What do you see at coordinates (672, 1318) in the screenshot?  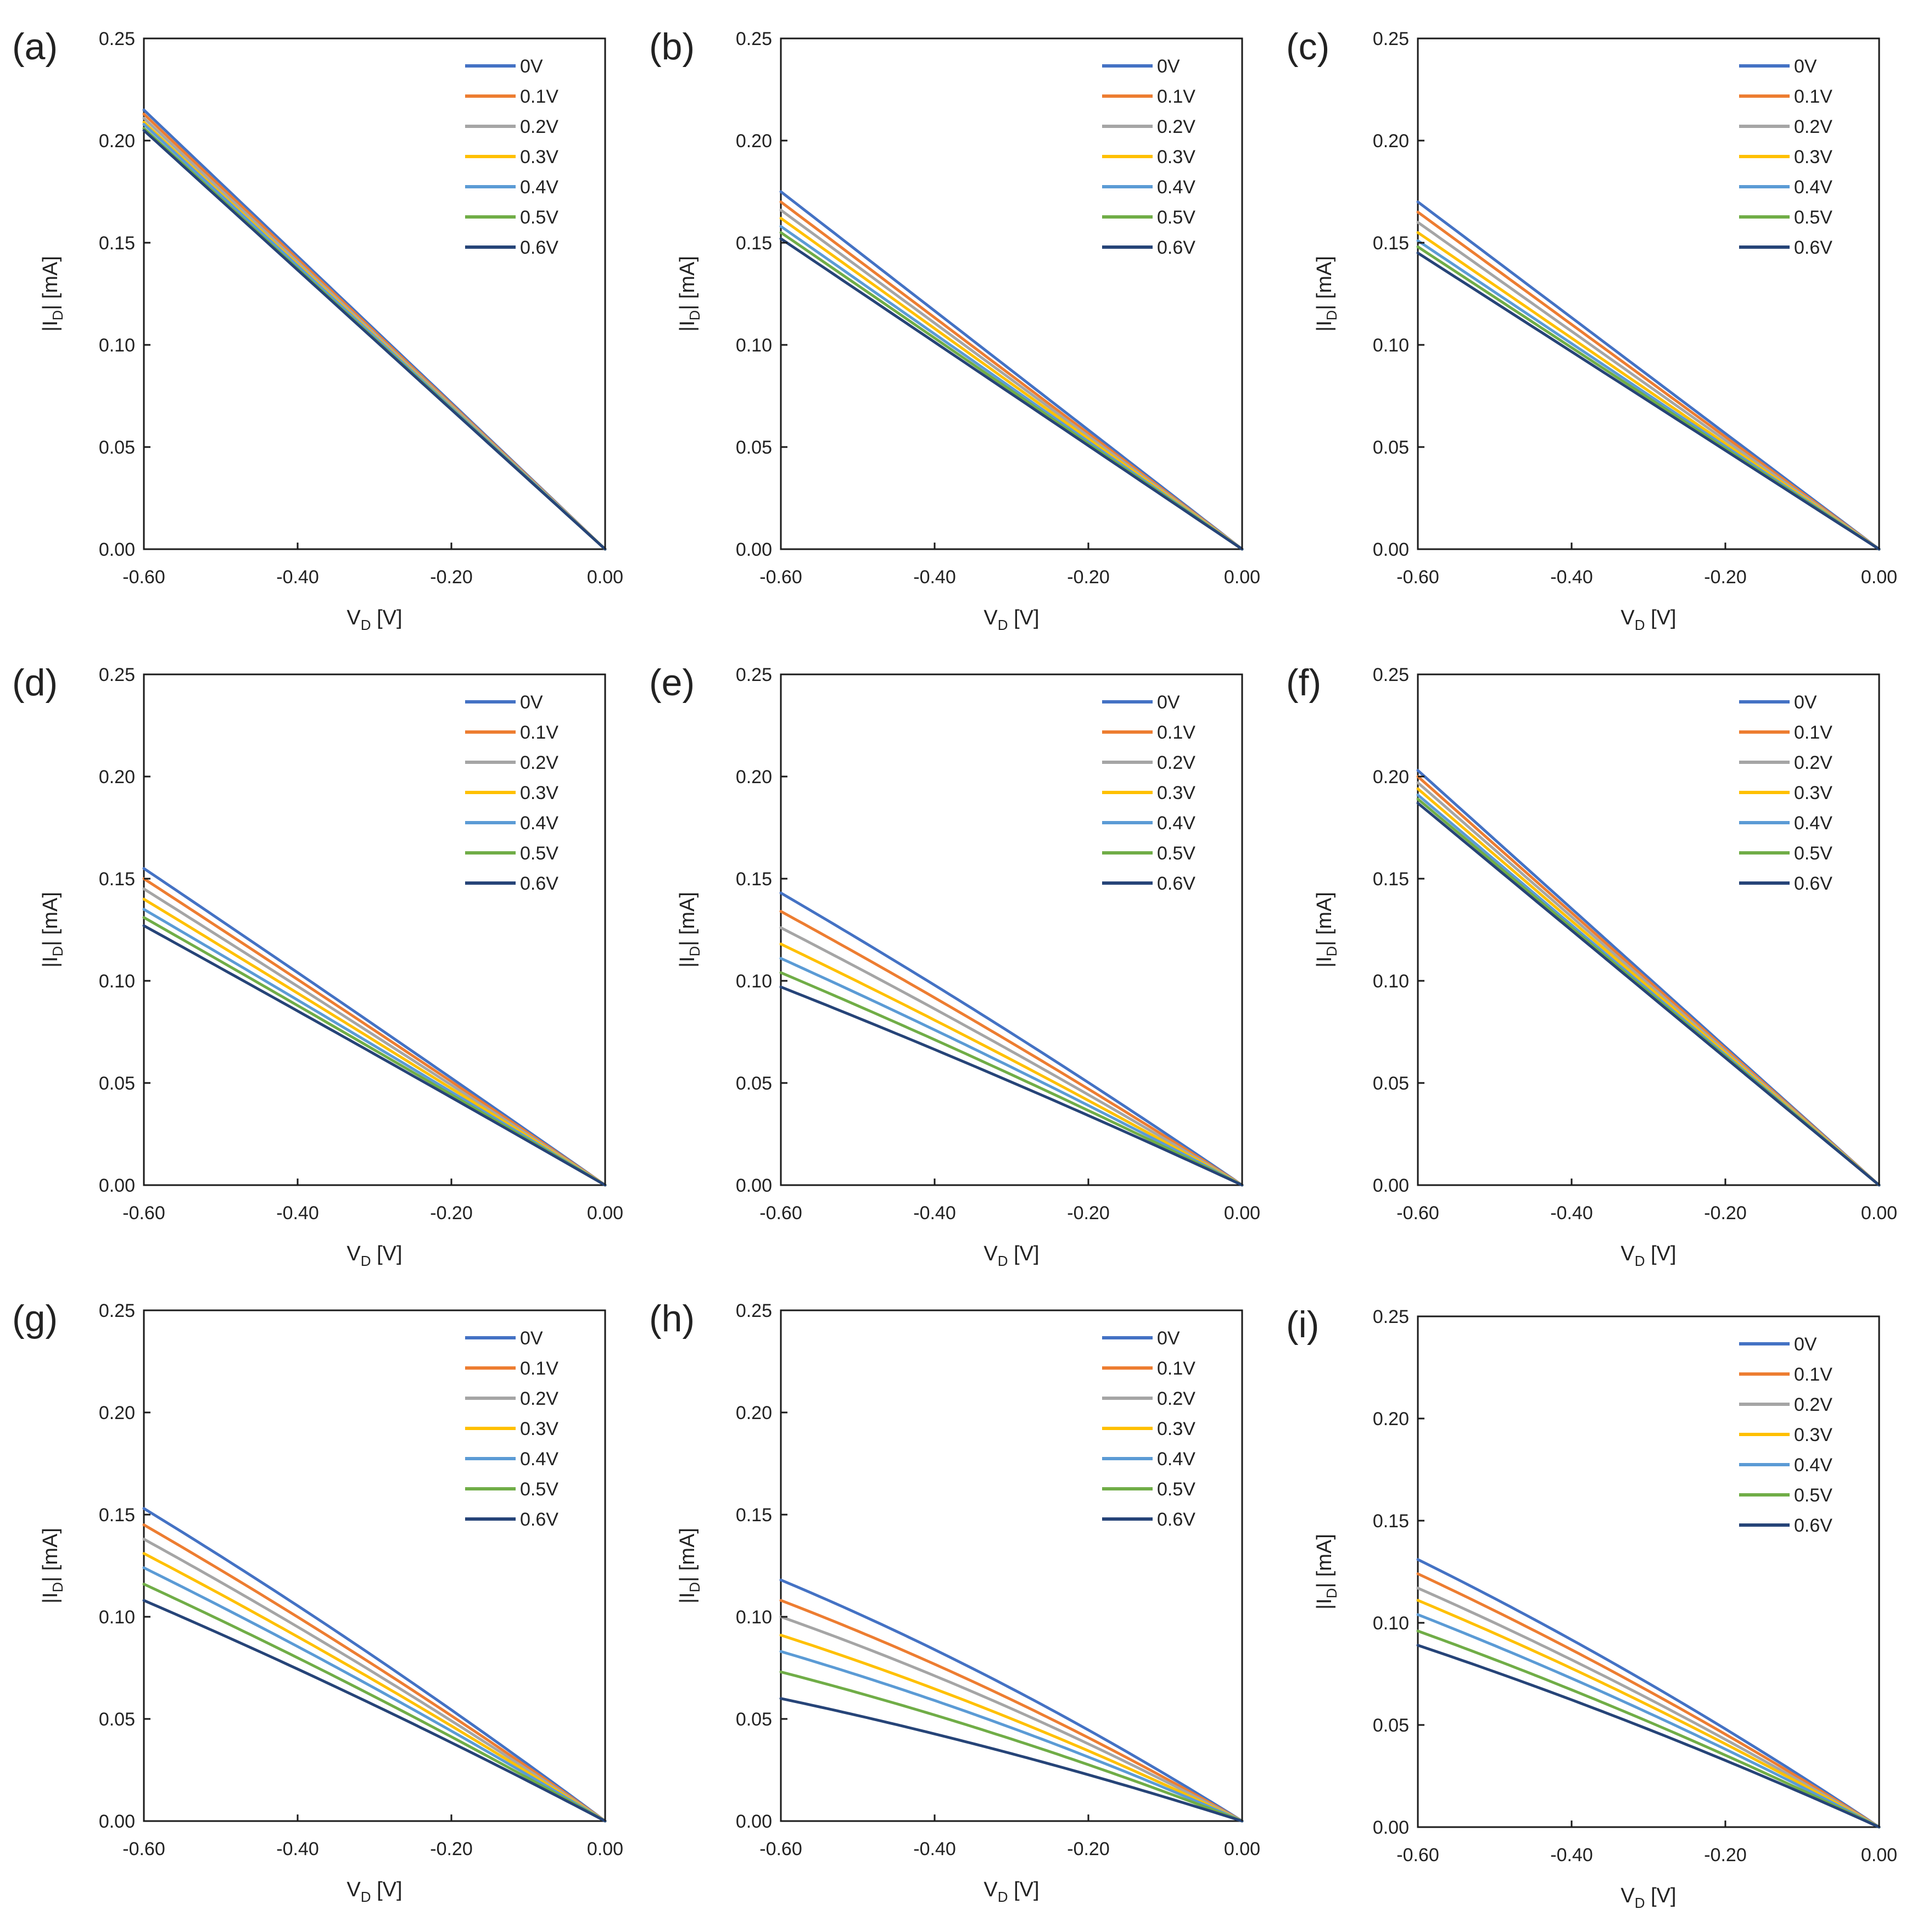 I see `panel-label: (h)` at bounding box center [672, 1318].